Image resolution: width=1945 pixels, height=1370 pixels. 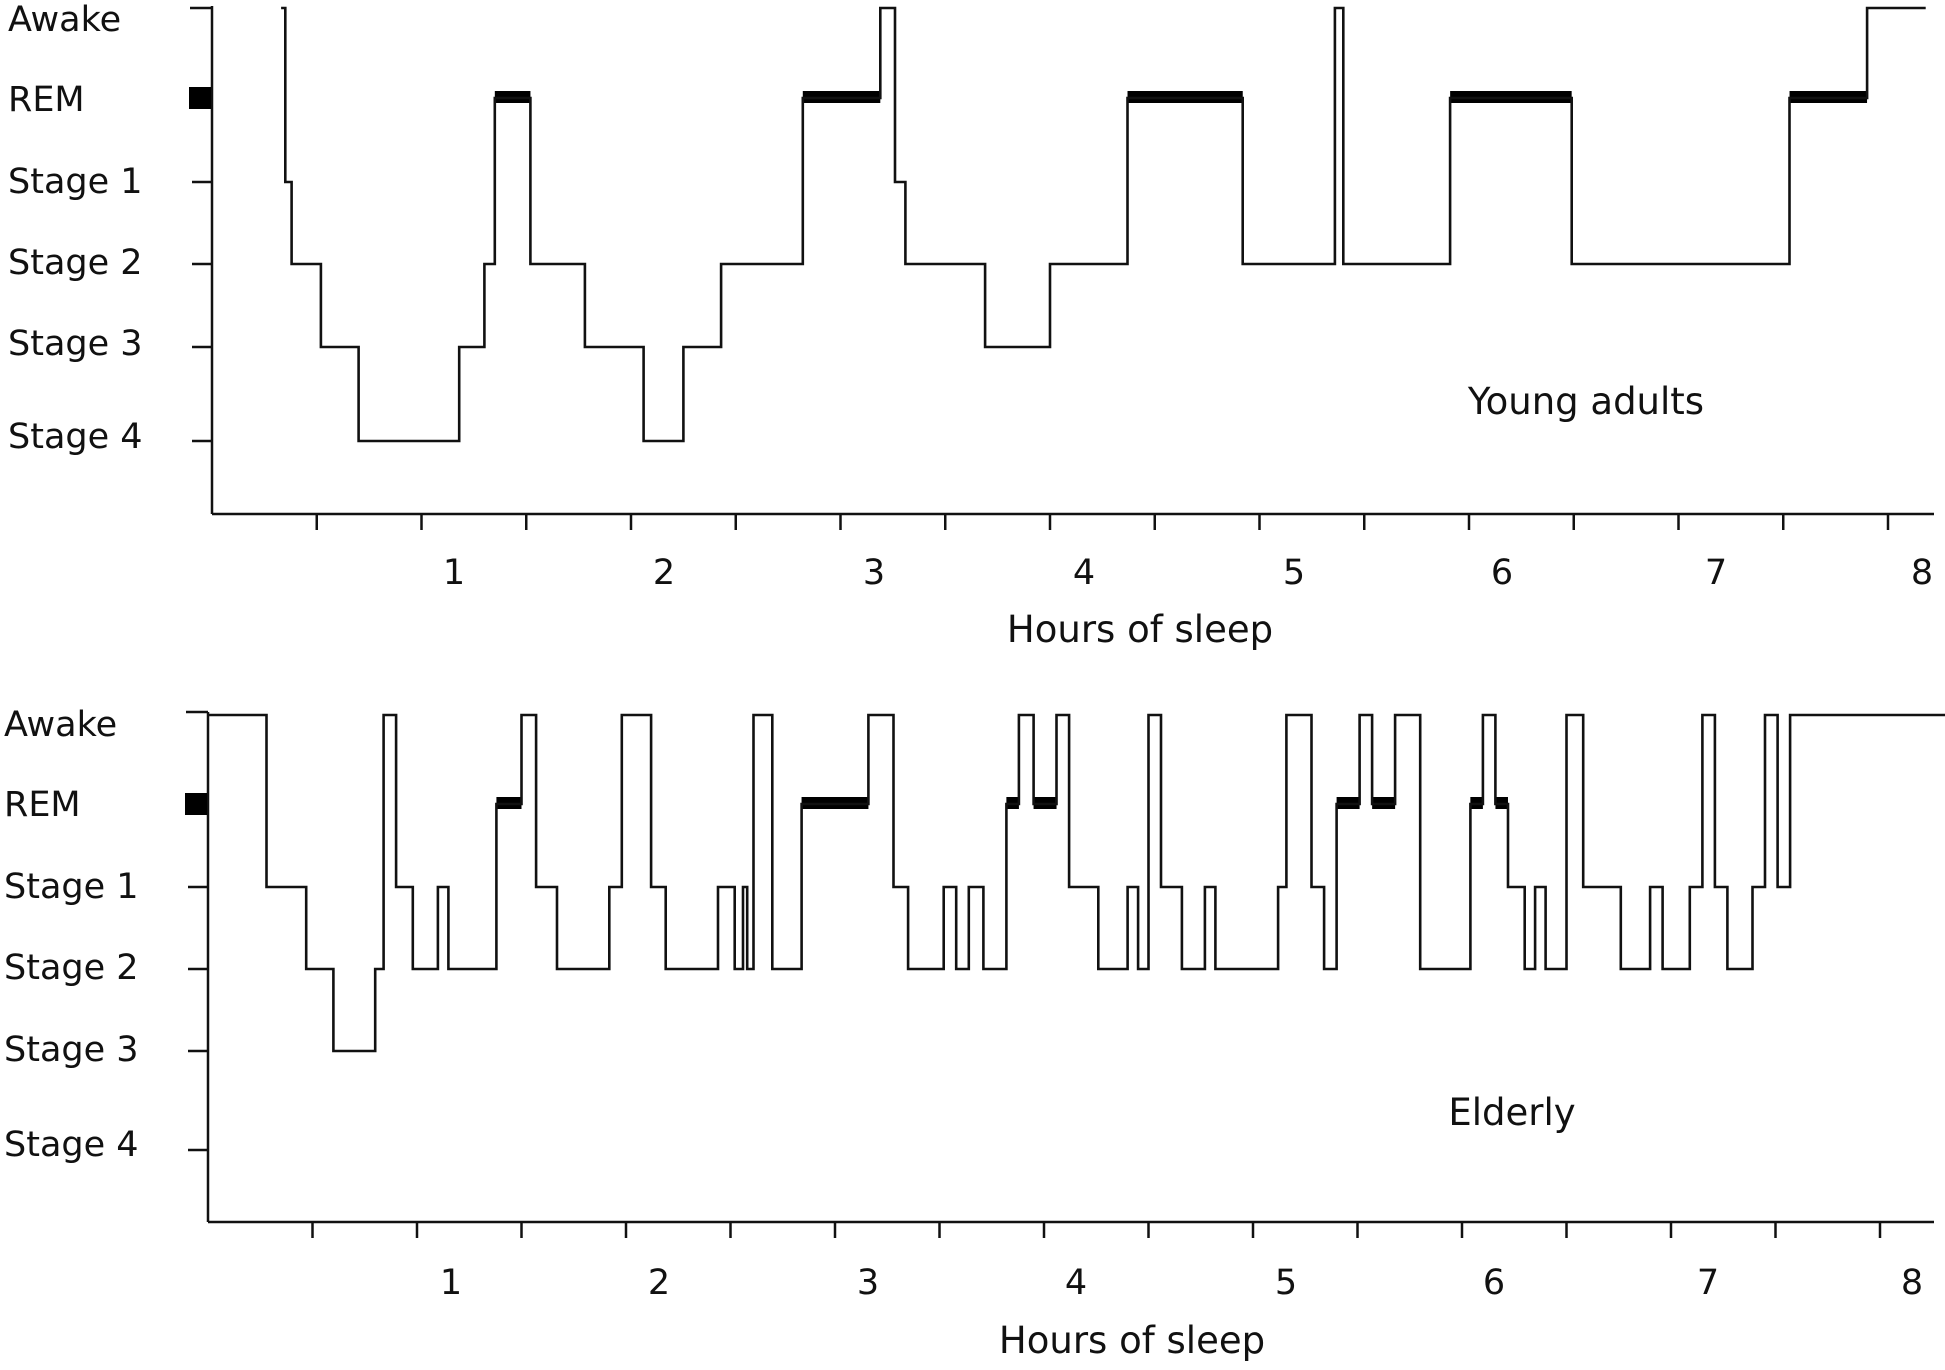 I want to click on group-label-young-adults: Young adults, so click(x=1585, y=401).